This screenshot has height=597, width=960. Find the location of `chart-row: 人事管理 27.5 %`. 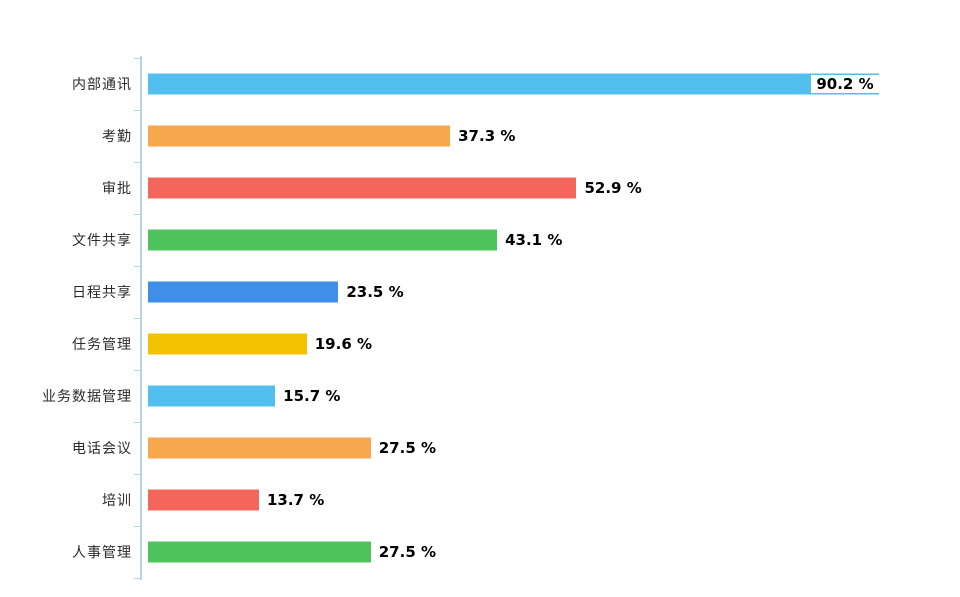

chart-row: 人事管理 27.5 % is located at coordinates (480, 552).